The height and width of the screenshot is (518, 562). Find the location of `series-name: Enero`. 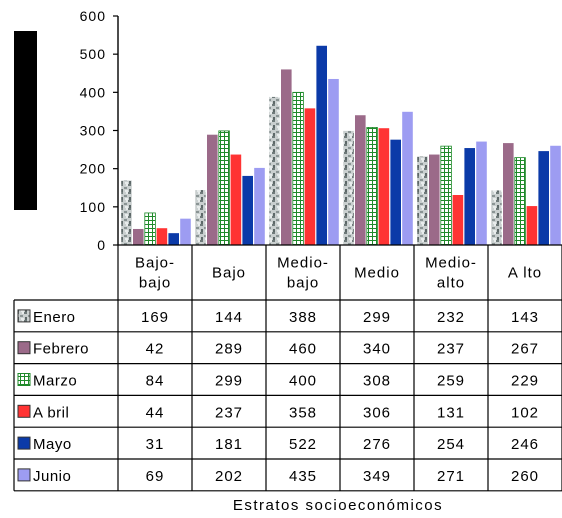

series-name: Enero is located at coordinates (54, 317).